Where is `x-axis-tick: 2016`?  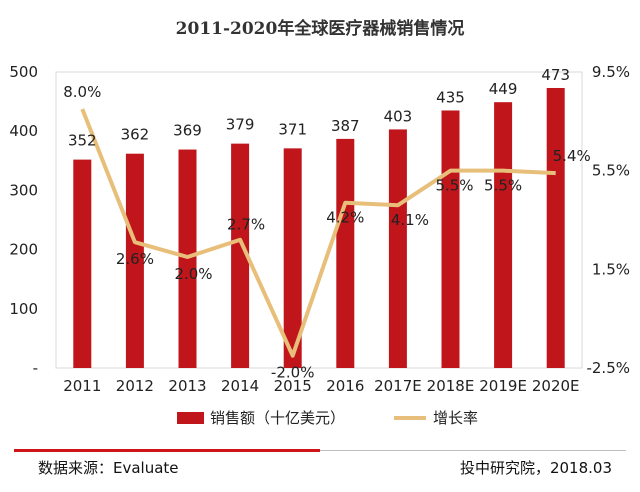 x-axis-tick: 2016 is located at coordinates (345, 386).